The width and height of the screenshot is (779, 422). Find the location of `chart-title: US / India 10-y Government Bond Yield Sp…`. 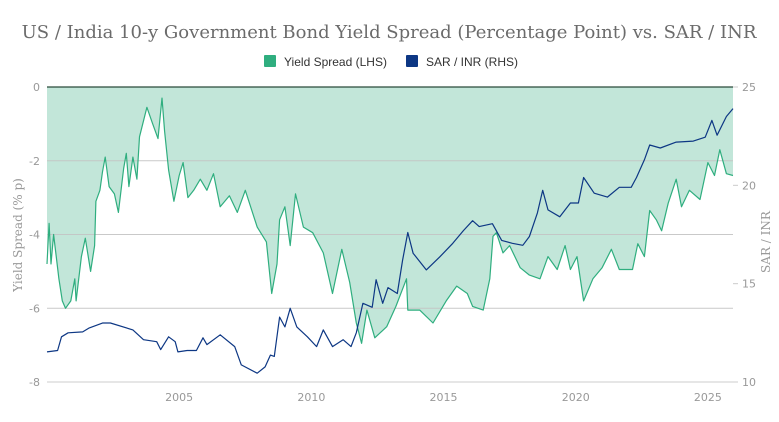

chart-title: US / India 10-y Government Bond Yield Sp… is located at coordinates (389, 32).